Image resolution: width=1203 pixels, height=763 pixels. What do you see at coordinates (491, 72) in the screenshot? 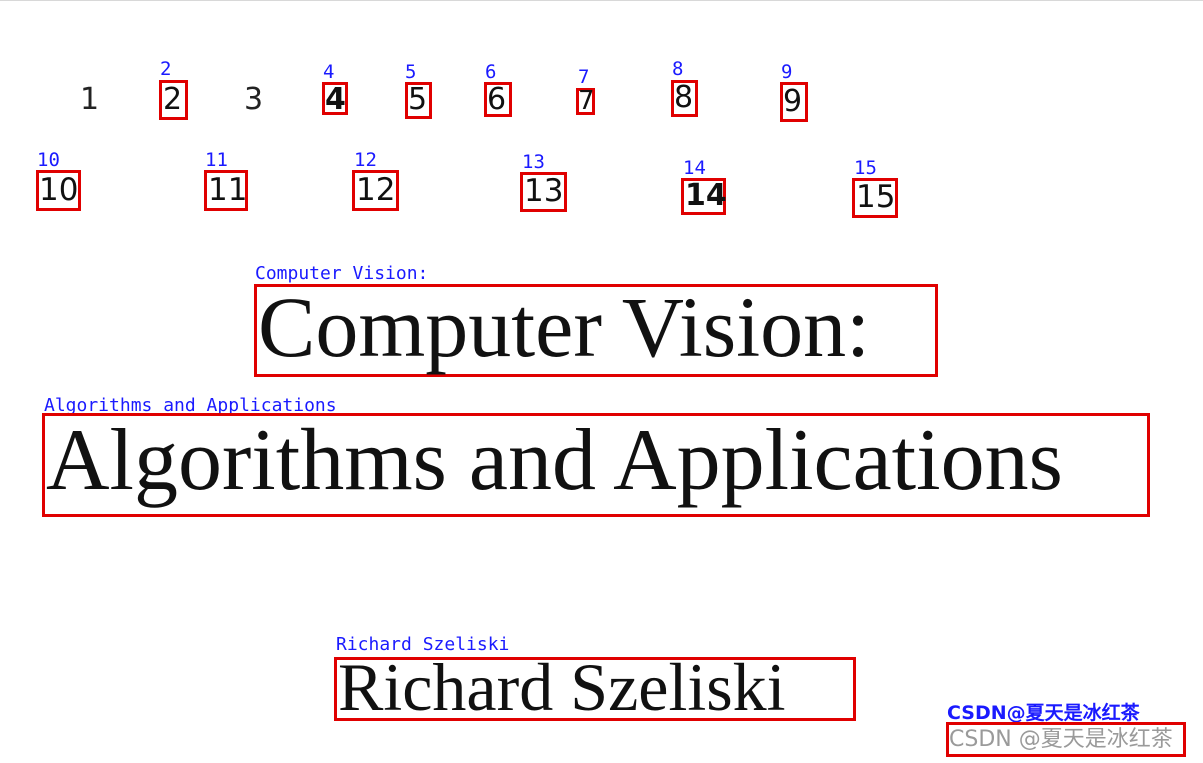
I see `detection-label: 6` at bounding box center [491, 72].